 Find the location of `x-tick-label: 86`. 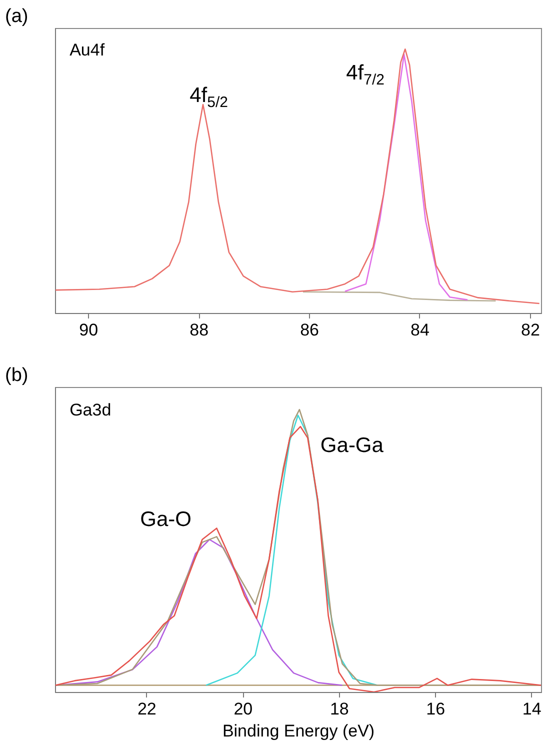

x-tick-label: 86 is located at coordinates (310, 330).